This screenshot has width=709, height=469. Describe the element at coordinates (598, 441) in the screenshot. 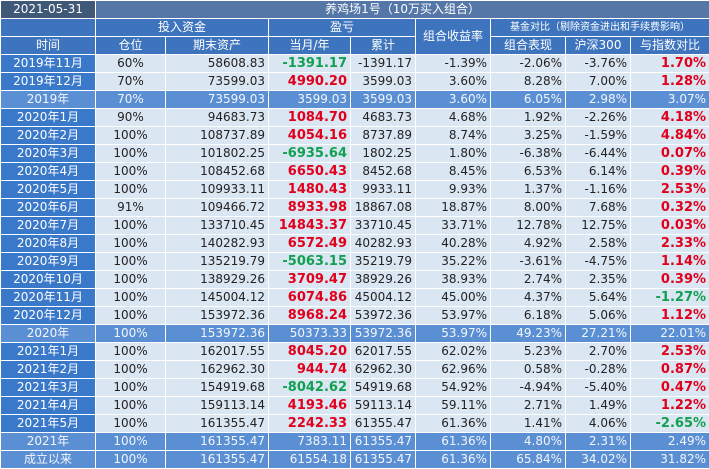

I see `value-cell: 2.31%` at that location.